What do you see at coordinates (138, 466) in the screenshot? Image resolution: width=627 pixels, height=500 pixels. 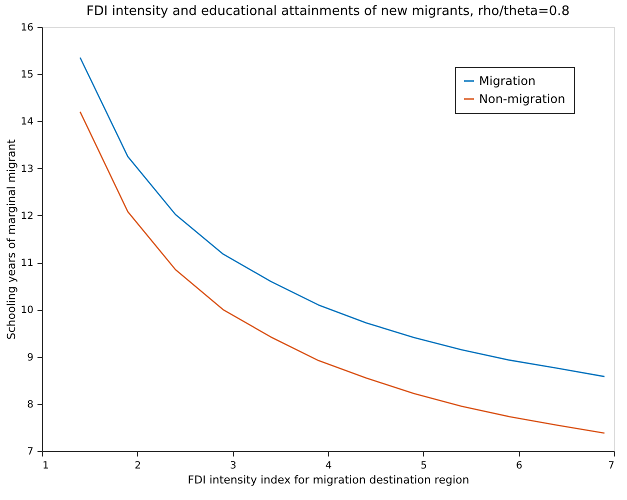 I see `x-tick-label: 2` at bounding box center [138, 466].